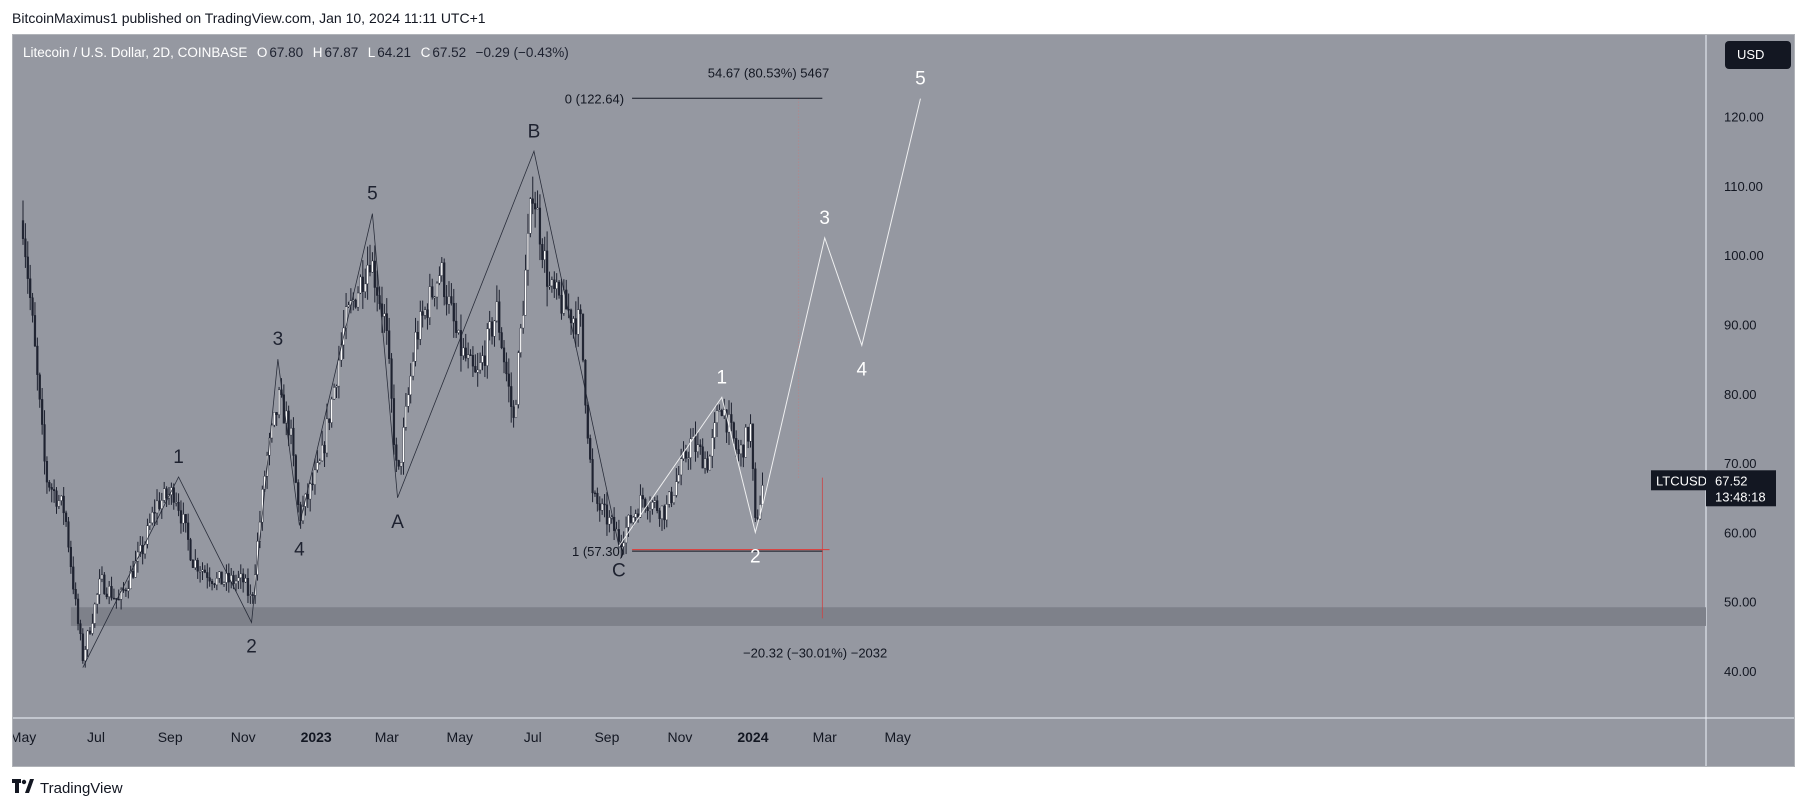 Image resolution: width=1807 pixels, height=809 pixels. Describe the element at coordinates (1758, 55) in the screenshot. I see `currency-button: USD` at that location.